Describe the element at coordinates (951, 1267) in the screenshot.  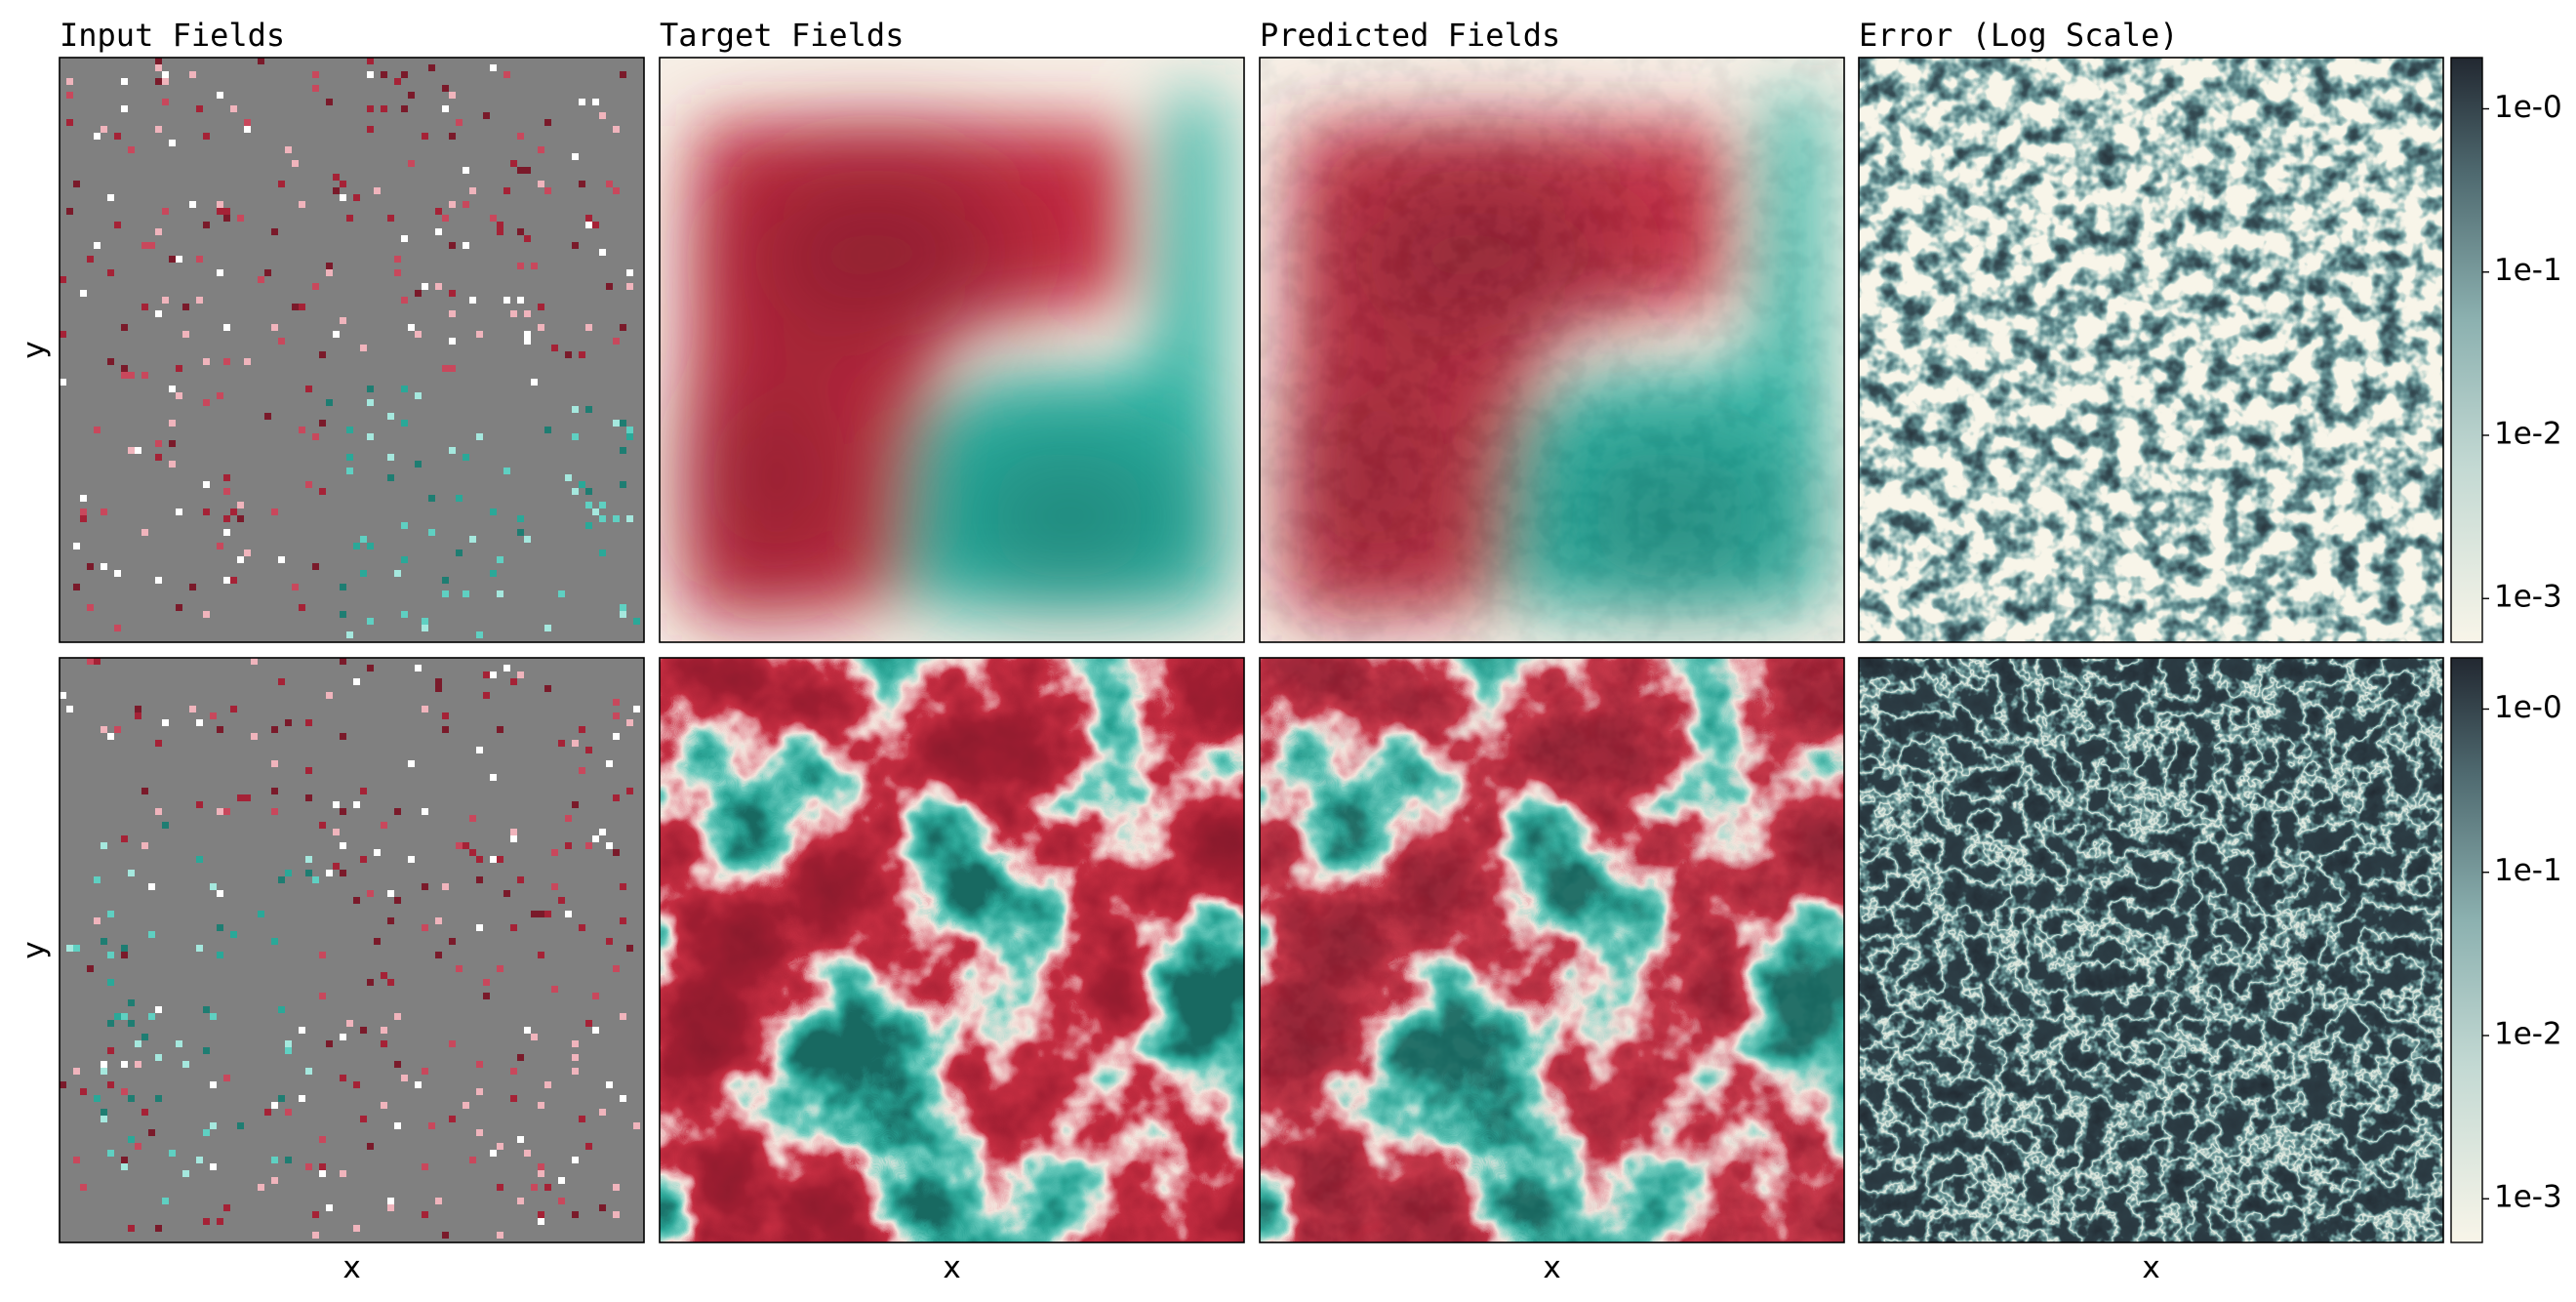
I see `x-axis-label: x` at that location.